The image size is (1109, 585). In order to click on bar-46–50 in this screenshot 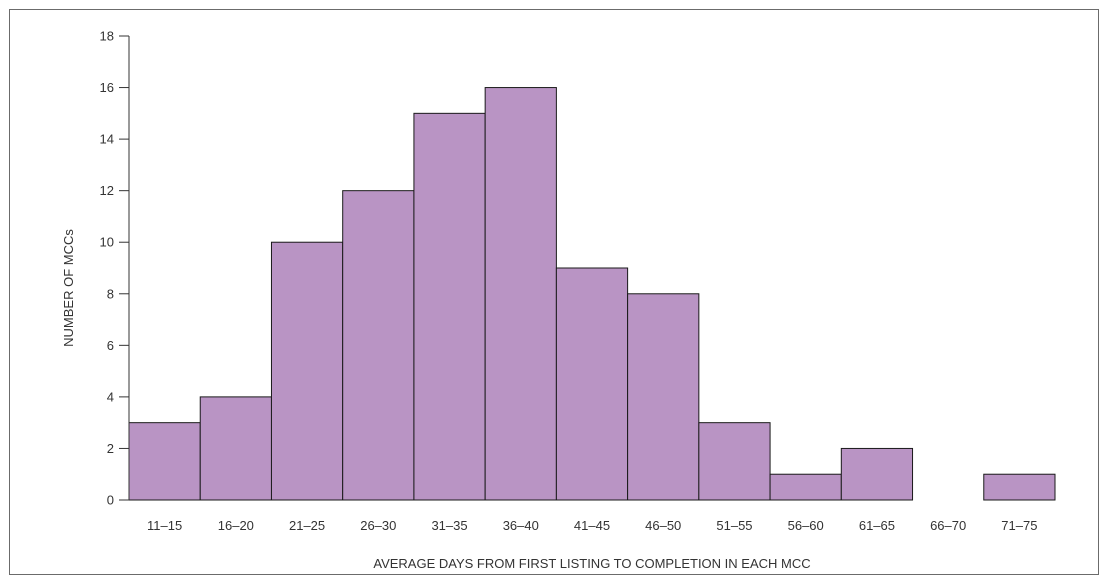, I will do `click(663, 397)`.